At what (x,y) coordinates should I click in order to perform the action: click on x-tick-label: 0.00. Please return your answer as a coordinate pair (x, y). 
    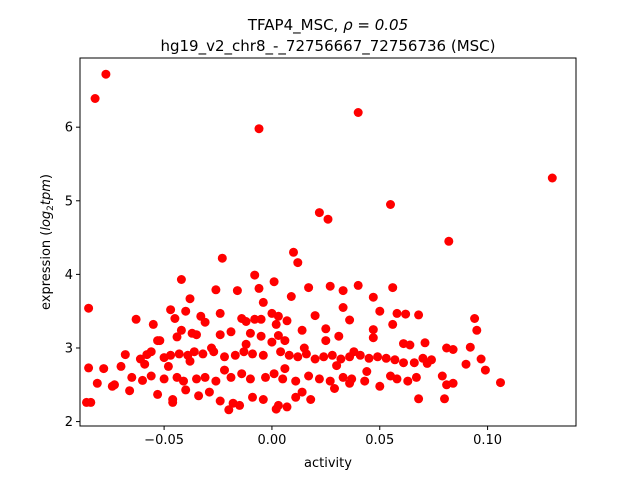
    Looking at the image, I should click on (271, 440).